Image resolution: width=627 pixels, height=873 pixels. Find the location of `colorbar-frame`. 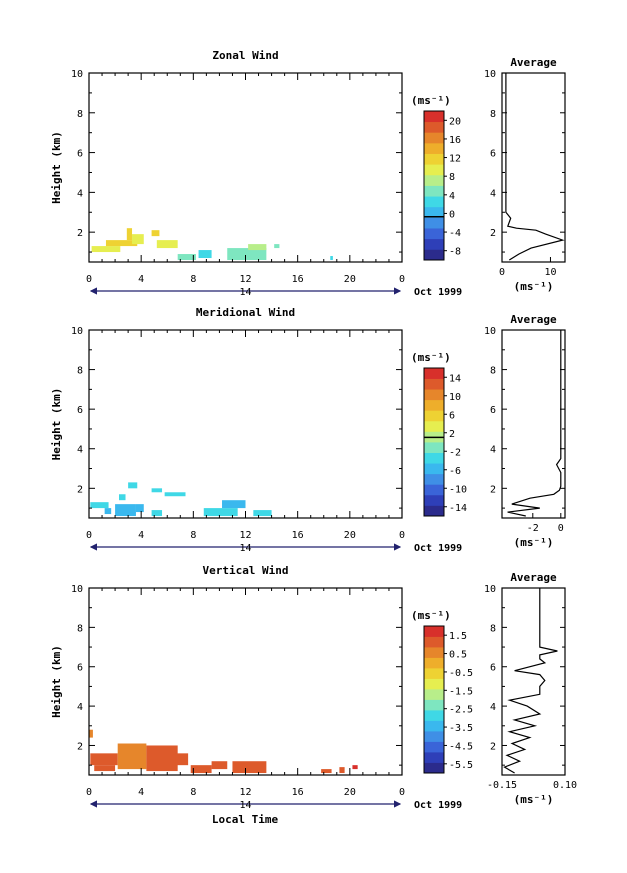

colorbar-frame is located at coordinates (434, 185).